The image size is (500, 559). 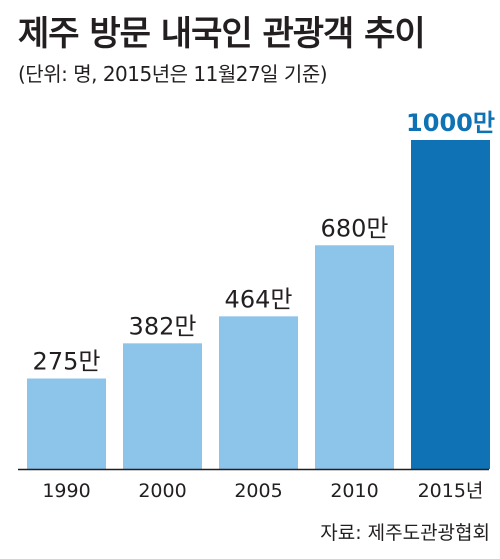 I want to click on category-label-2015년: 2015년, so click(x=451, y=491).